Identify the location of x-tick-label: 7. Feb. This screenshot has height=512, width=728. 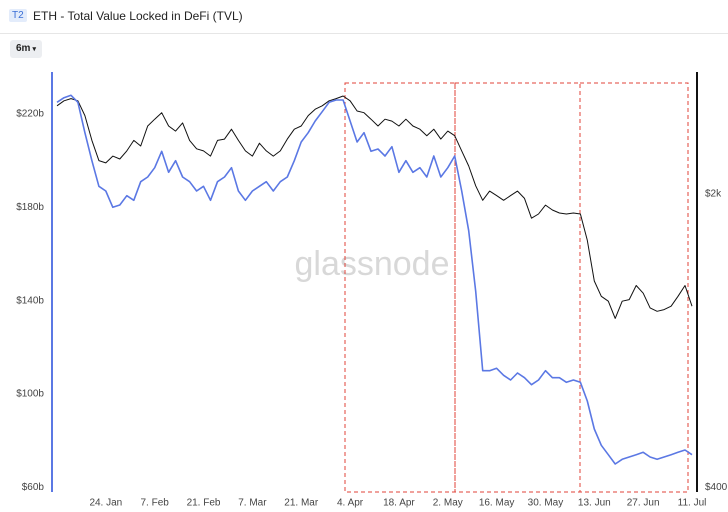
(155, 503).